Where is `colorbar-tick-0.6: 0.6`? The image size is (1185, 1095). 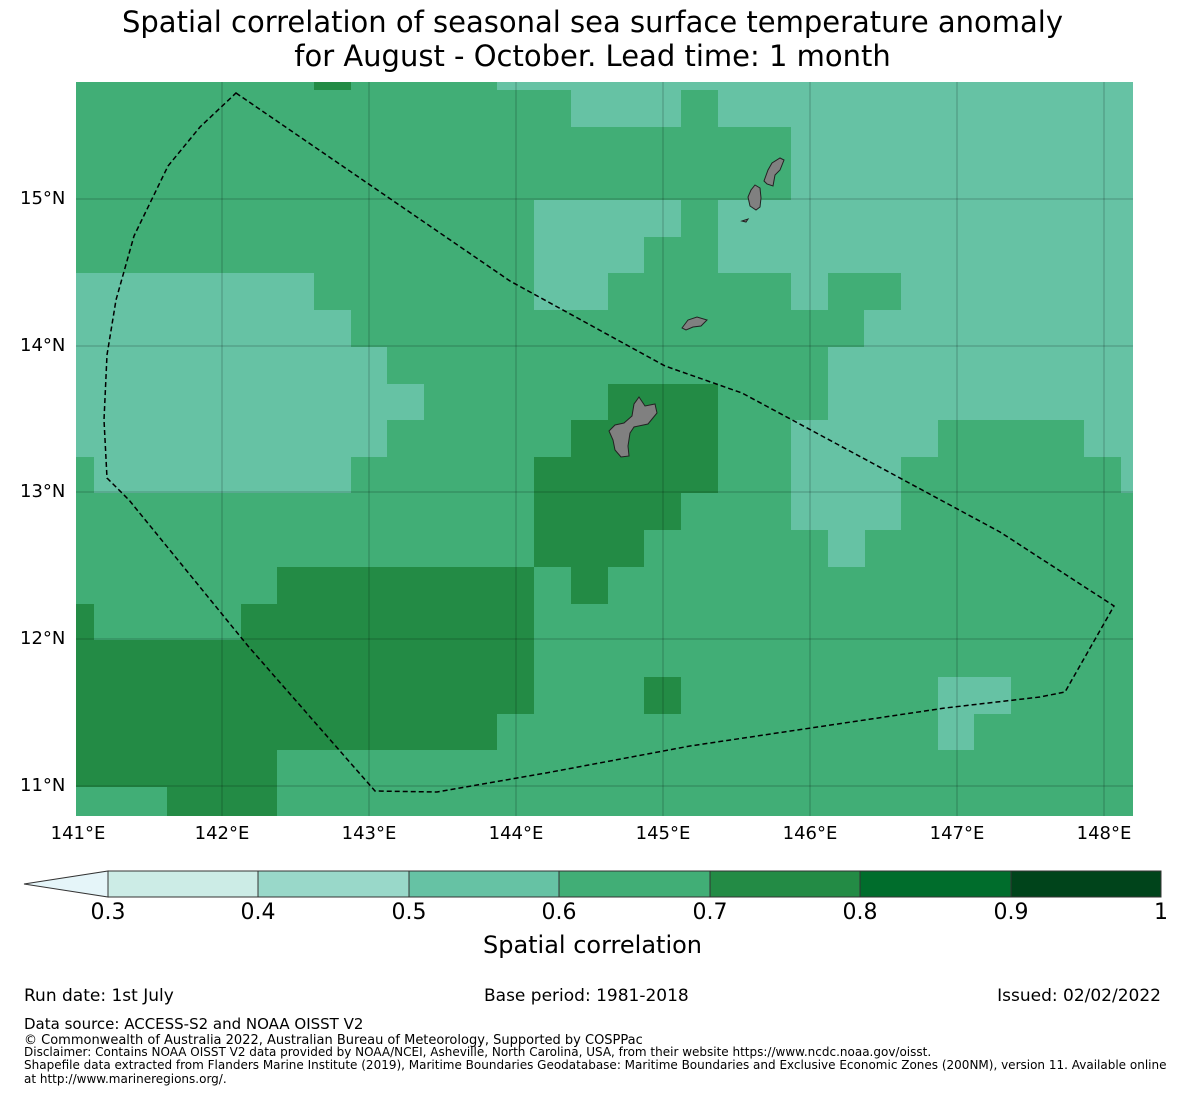 colorbar-tick-0.6: 0.6 is located at coordinates (559, 912).